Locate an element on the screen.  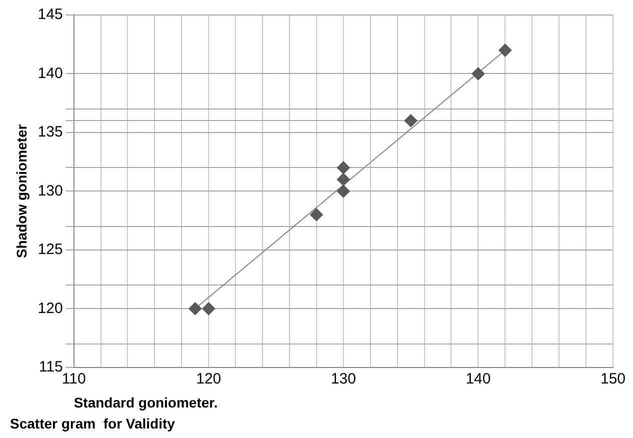
y-tick-label: 130 is located at coordinates (50, 191).